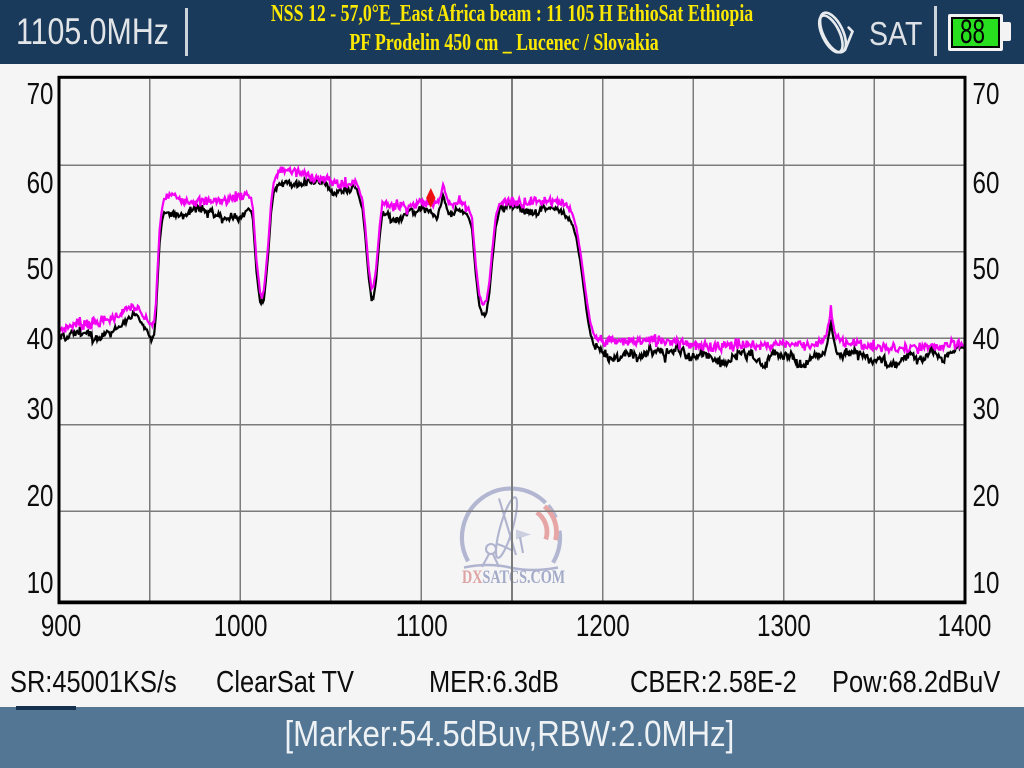 The height and width of the screenshot is (768, 1024). Describe the element at coordinates (513, 577) in the screenshot. I see `svg-text: DXSATCS.COM` at that location.